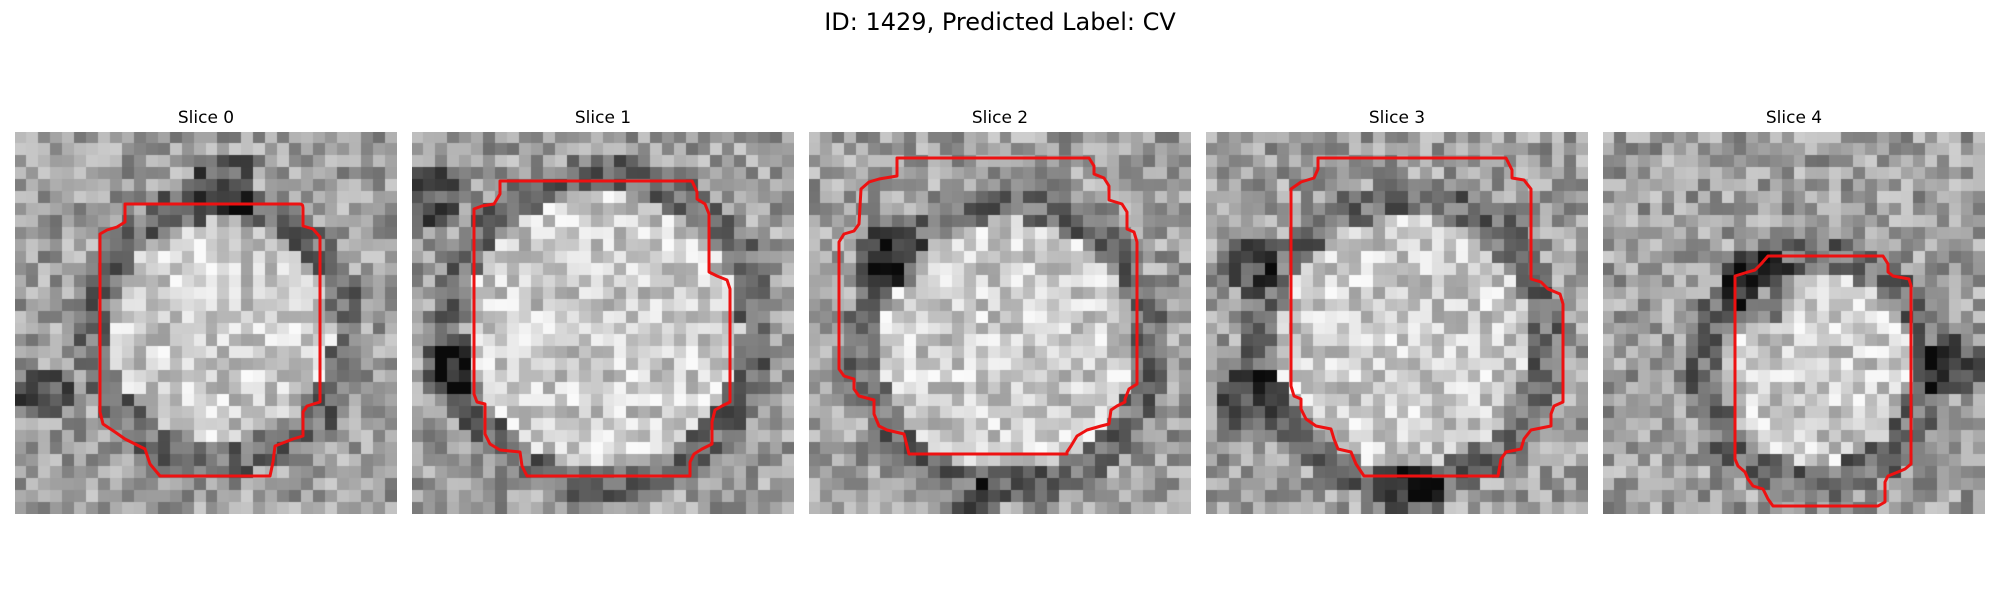 Image resolution: width=2000 pixels, height=600 pixels. Describe the element at coordinates (1000, 118) in the screenshot. I see `slice-title: Slice 2` at that location.